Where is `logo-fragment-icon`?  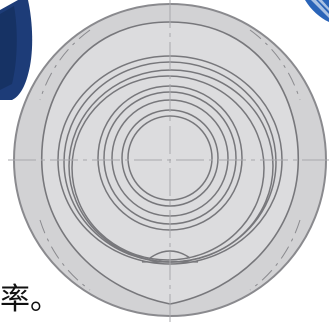 logo-fragment-icon is located at coordinates (16, 50).